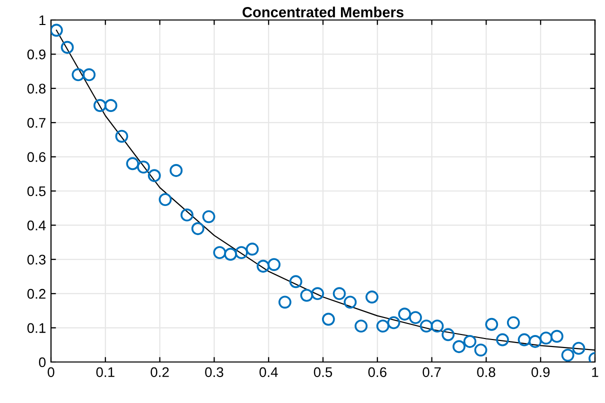  Describe the element at coordinates (36, 328) in the screenshot. I see `y-tick-label: 0.1` at that location.